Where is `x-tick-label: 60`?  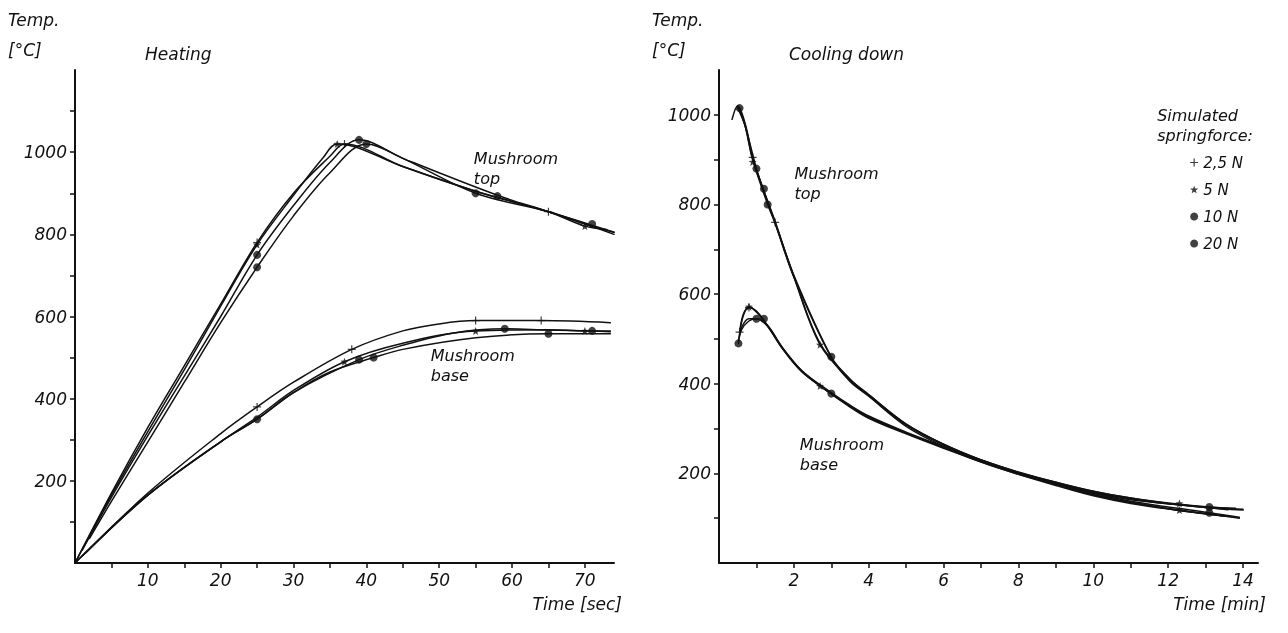
x-tick-label: 60 is located at coordinates (512, 579).